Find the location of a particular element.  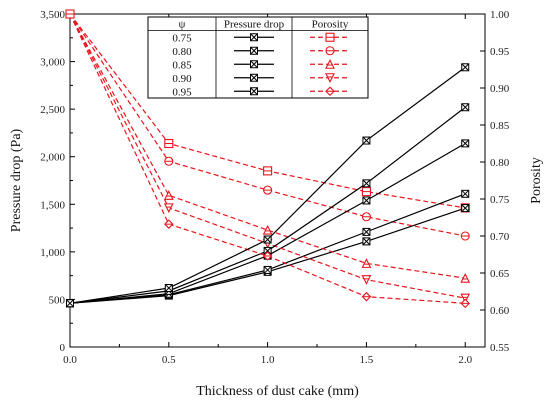

y-left-tick-label: 3,500 is located at coordinates (52, 15).